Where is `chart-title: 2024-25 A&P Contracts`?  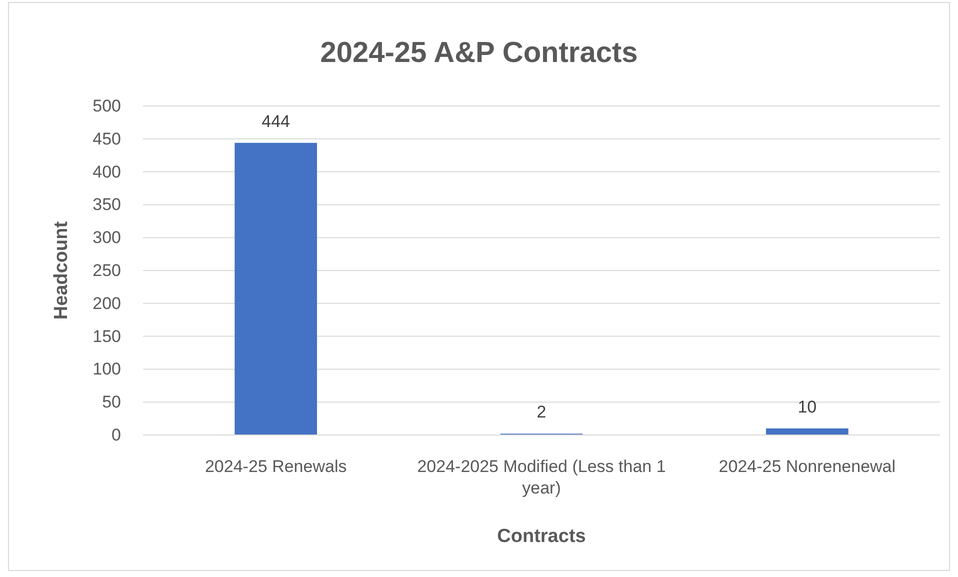 chart-title: 2024-25 A&P Contracts is located at coordinates (479, 53).